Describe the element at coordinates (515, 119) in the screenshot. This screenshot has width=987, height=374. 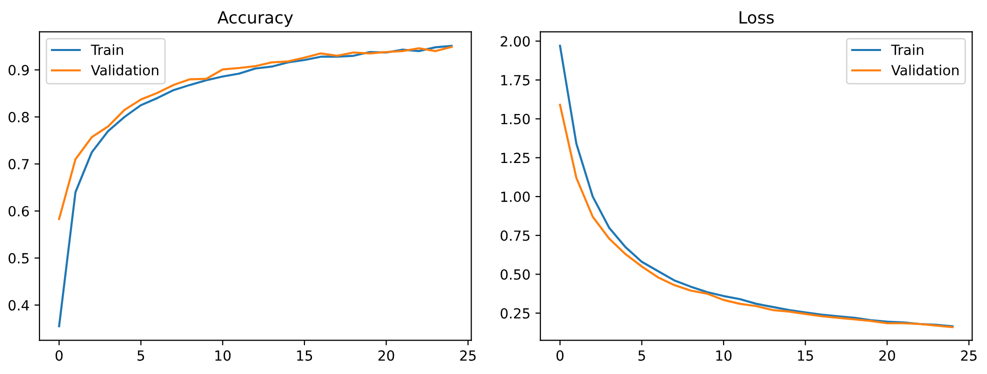
I see `y-tick-label: 1.50` at that location.